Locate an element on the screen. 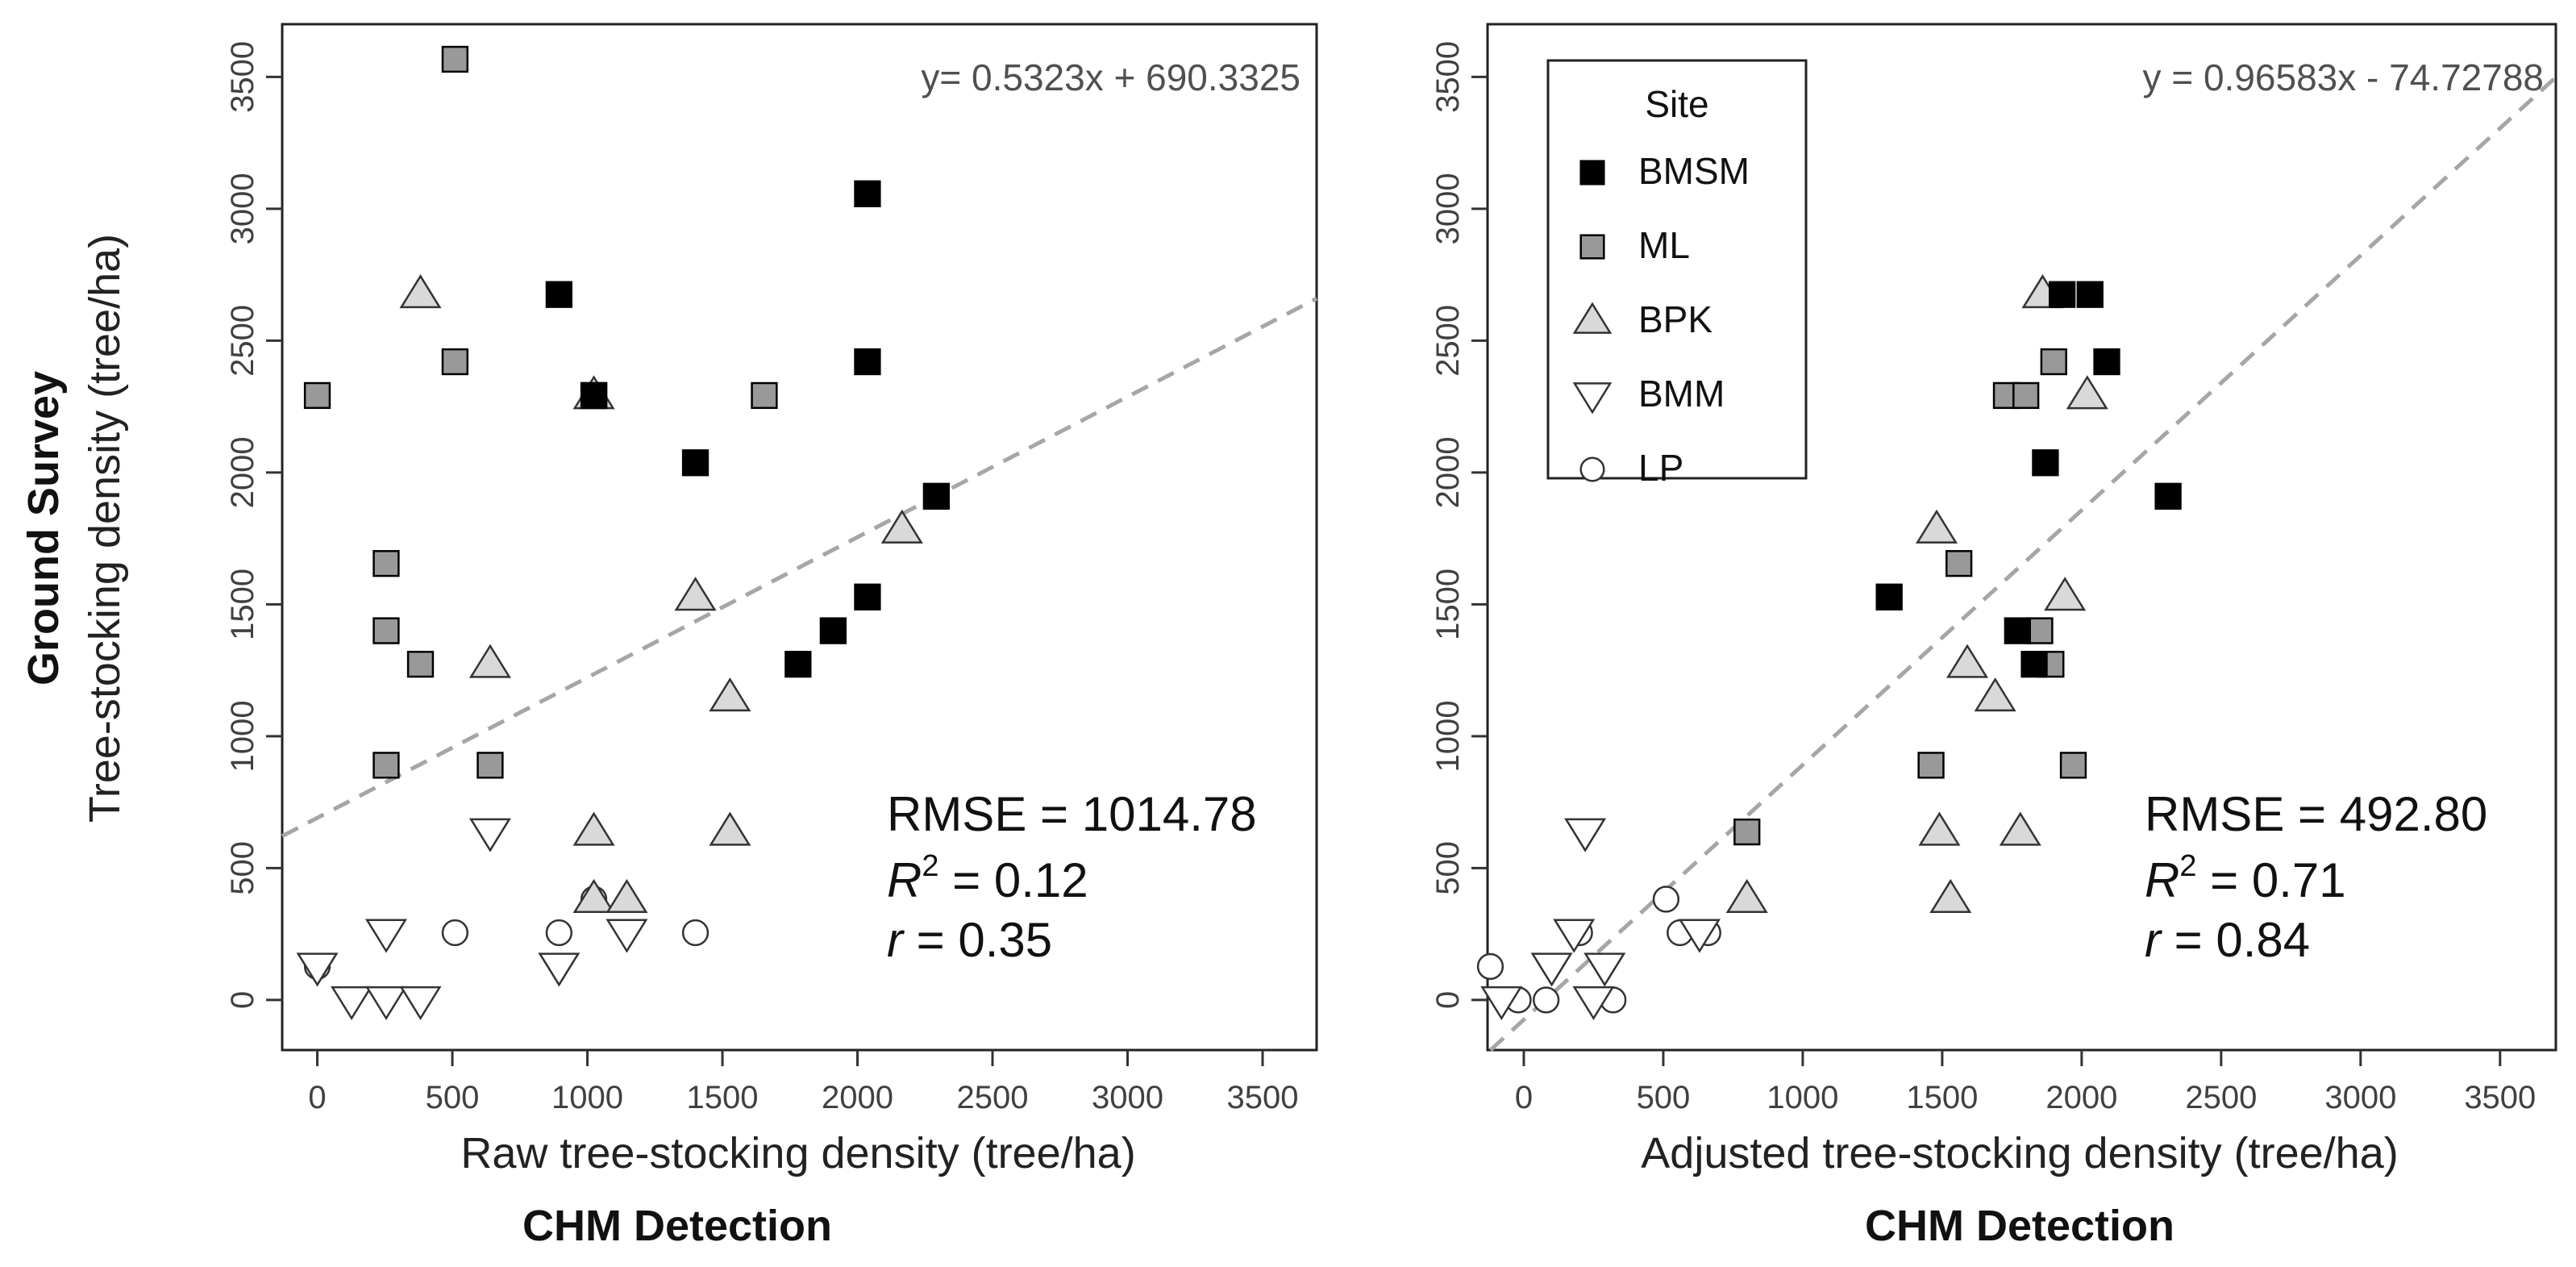 This screenshot has width=2576, height=1267. legend-title: Site is located at coordinates (1677, 104).